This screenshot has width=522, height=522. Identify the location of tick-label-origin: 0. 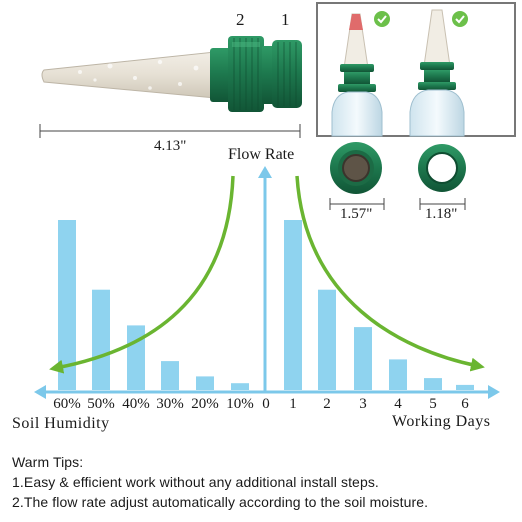
(266, 404).